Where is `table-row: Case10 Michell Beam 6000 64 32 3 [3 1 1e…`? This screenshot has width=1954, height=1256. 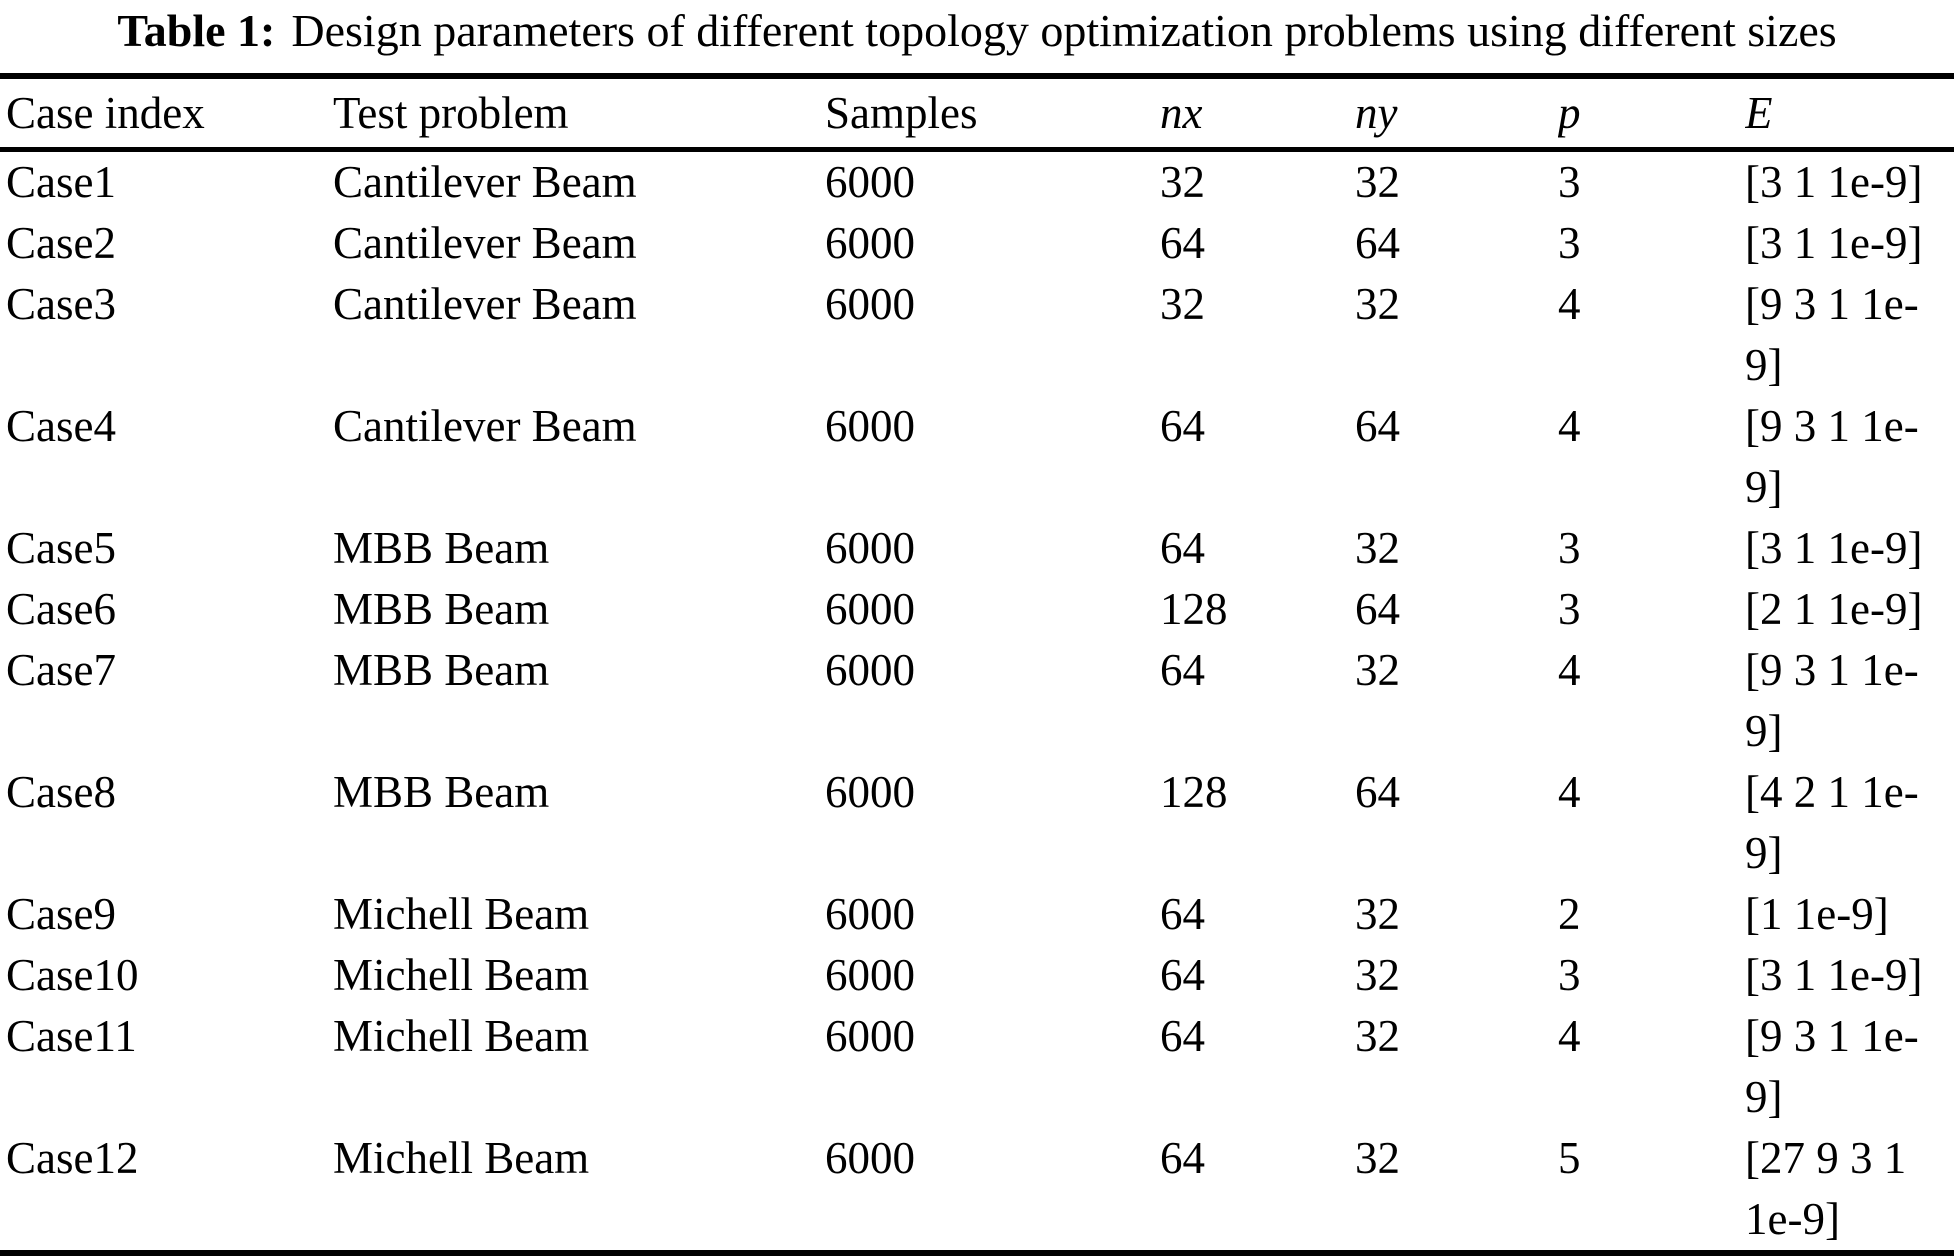 table-row: Case10 Michell Beam 6000 64 32 3 [3 1 1e… is located at coordinates (977, 975).